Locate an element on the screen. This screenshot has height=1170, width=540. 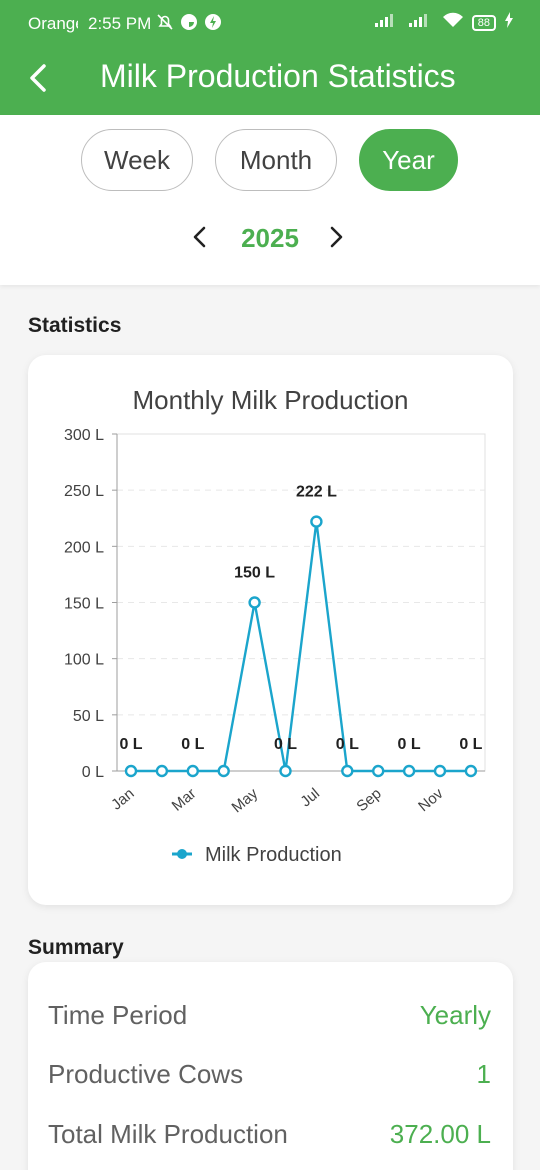
summary-row-time-period: Time Period Yearly is located at coordinates (269, 1014).